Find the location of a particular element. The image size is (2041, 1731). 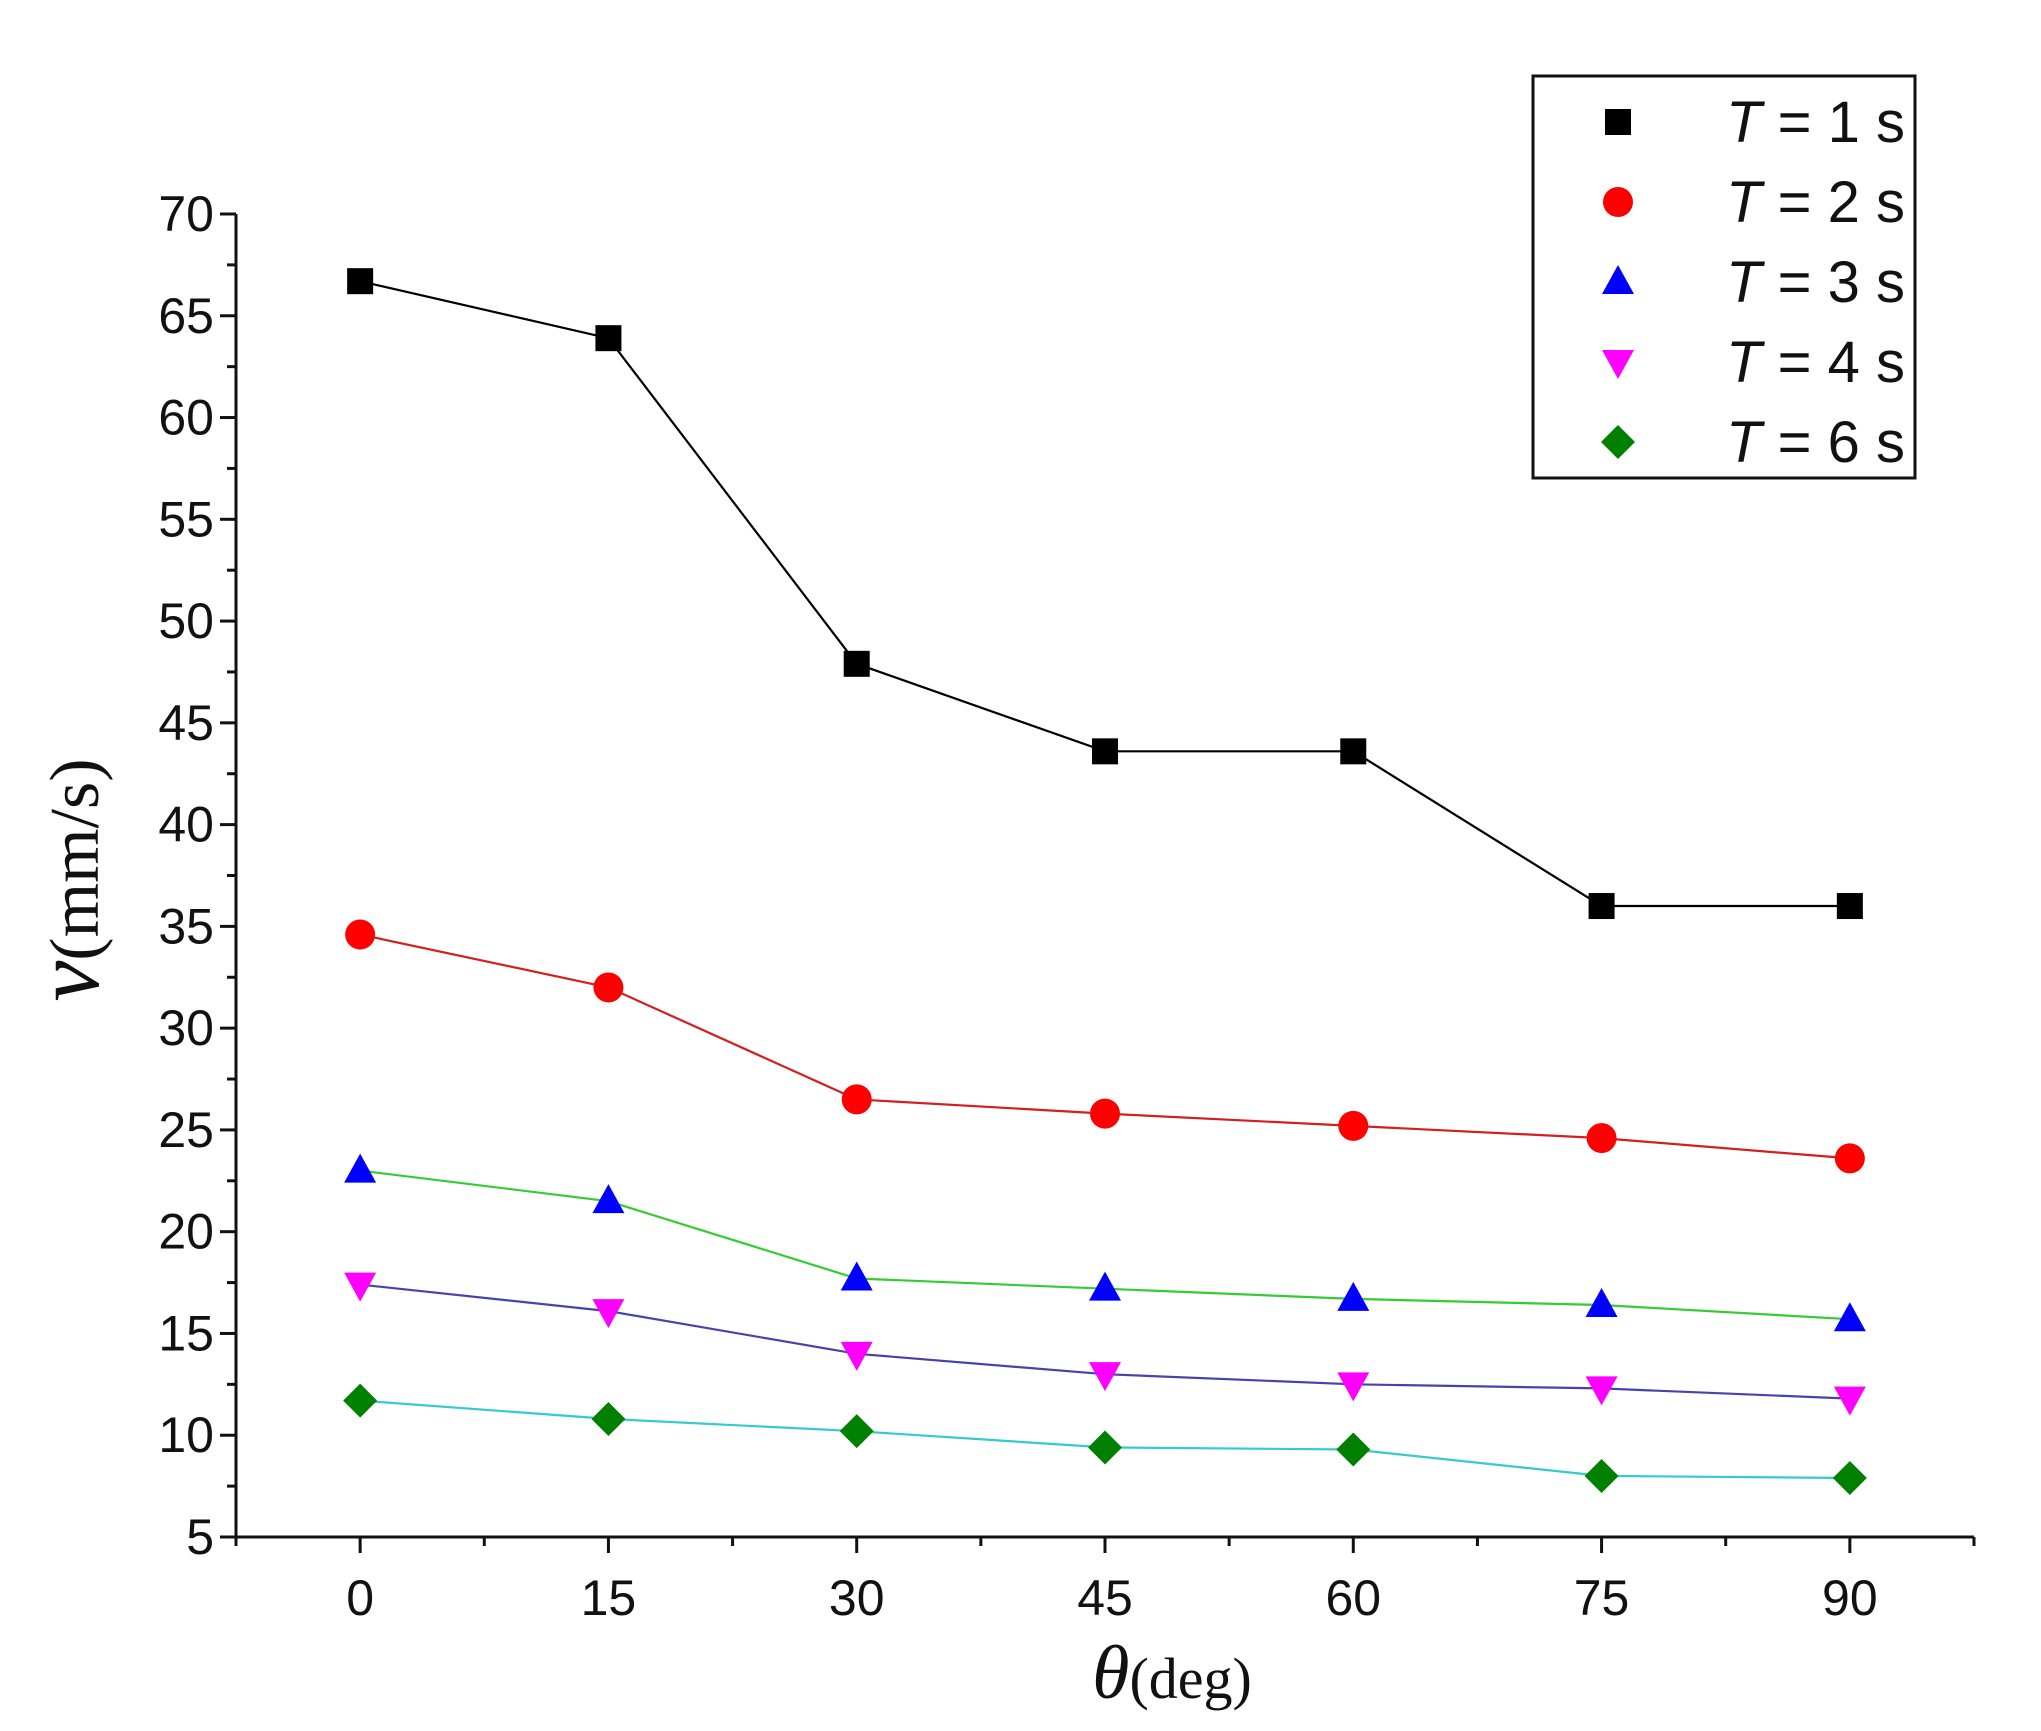

x-axis-symbol: θ is located at coordinates (1110, 1673).